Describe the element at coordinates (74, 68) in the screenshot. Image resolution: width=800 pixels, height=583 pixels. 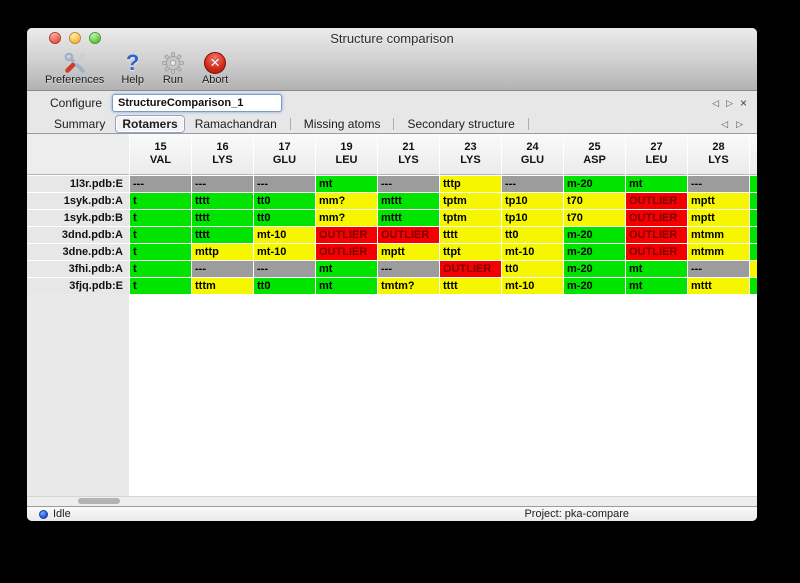
I see `preferences-button: Preferences` at that location.